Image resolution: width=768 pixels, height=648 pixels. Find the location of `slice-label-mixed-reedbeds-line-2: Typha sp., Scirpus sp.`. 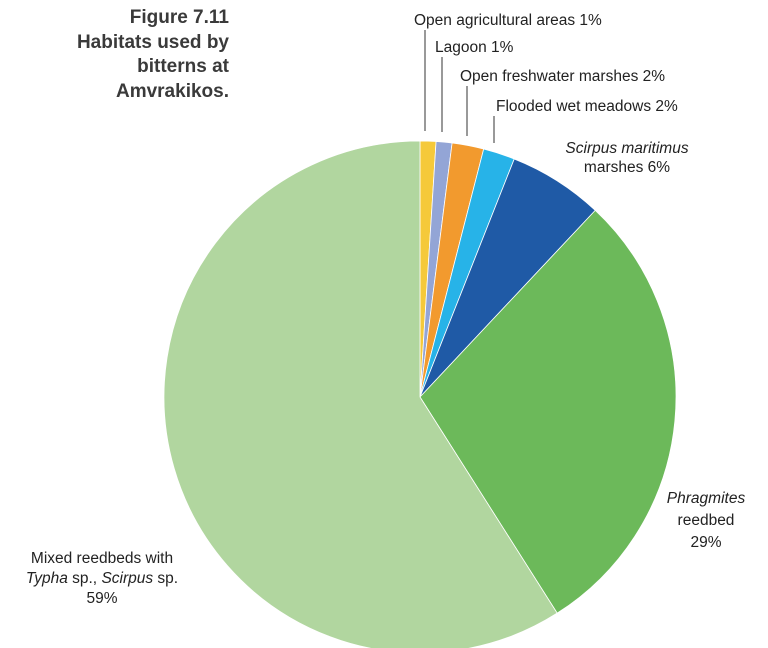

slice-label-mixed-reedbeds-line-2: Typha sp., Scirpus sp. is located at coordinates (102, 578).